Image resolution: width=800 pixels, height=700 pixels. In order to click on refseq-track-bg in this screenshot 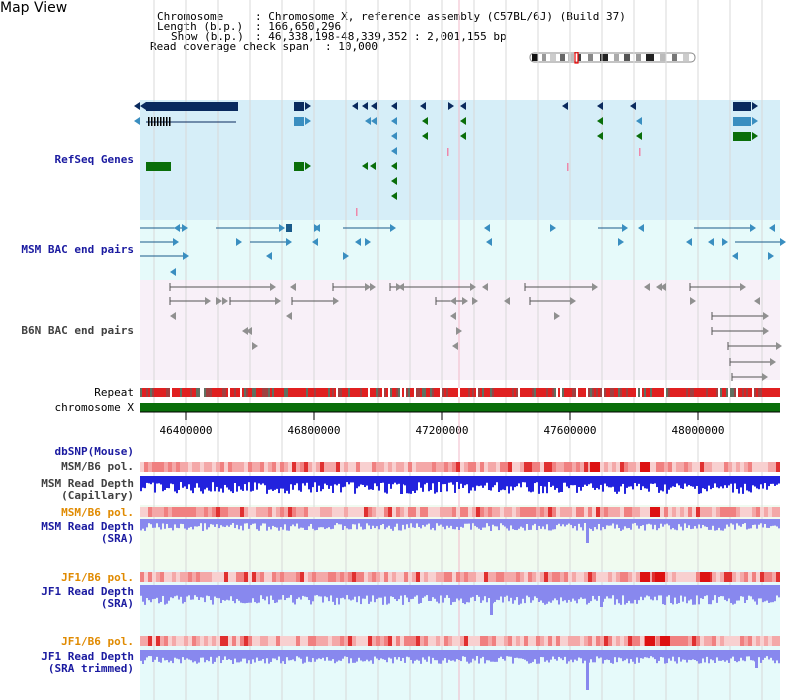, I will do `click(460, 160)`.